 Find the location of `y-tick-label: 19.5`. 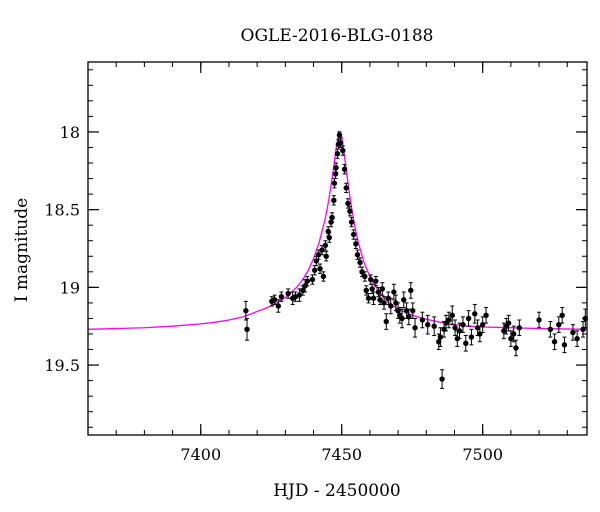

y-tick-label: 19.5 is located at coordinates (62, 365).